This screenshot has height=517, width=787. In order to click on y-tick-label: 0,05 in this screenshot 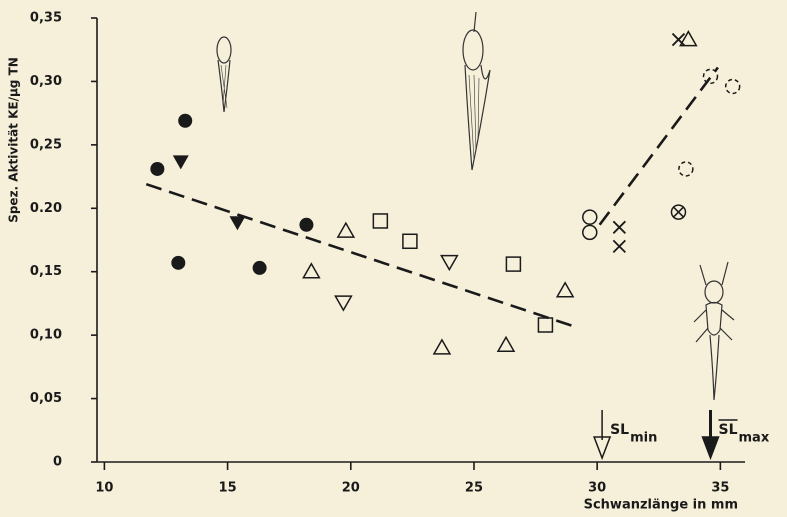, I will do `click(46, 398)`.